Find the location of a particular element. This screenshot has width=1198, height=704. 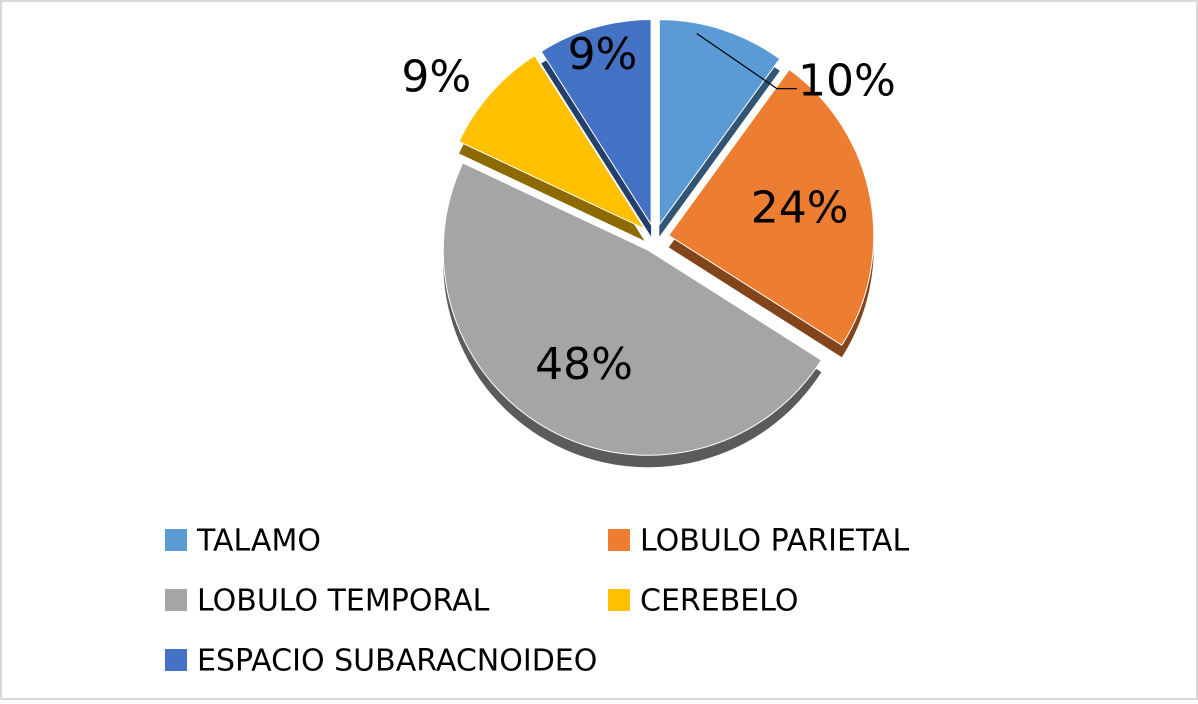

leader-line is located at coordinates (746, 61).